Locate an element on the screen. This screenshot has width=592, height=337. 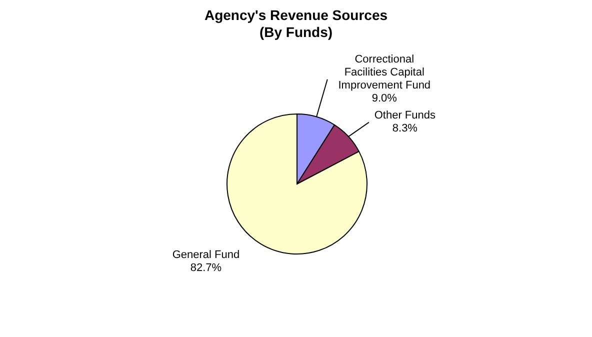
slice-label: General Fund is located at coordinates (206, 254).